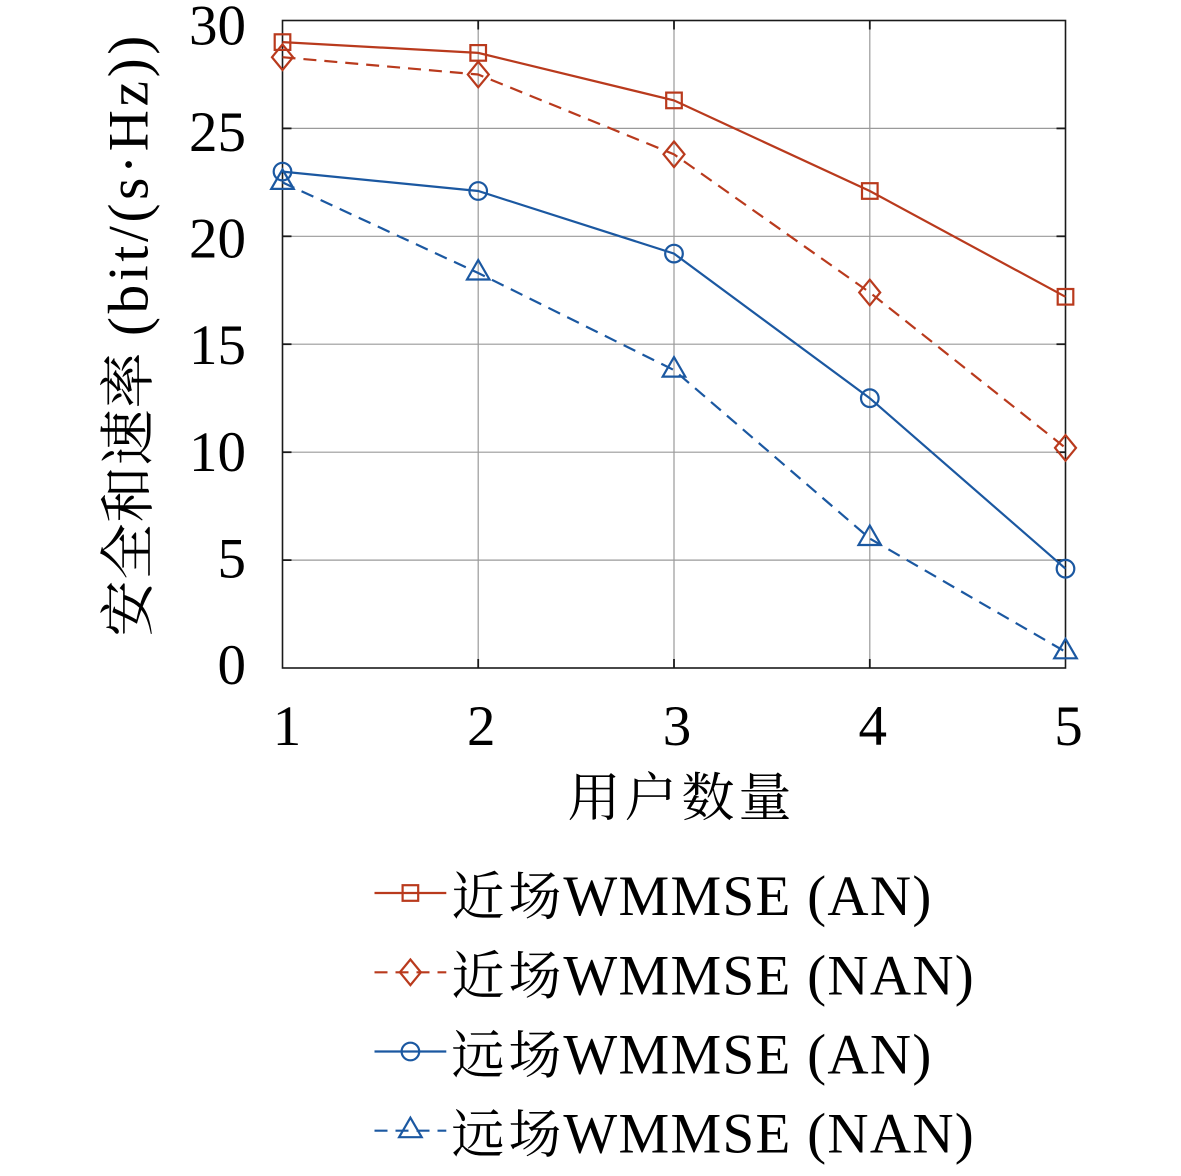 The height and width of the screenshot is (1176, 1181). What do you see at coordinates (217, 29) in the screenshot?
I see `svg-text: 30` at bounding box center [217, 29].